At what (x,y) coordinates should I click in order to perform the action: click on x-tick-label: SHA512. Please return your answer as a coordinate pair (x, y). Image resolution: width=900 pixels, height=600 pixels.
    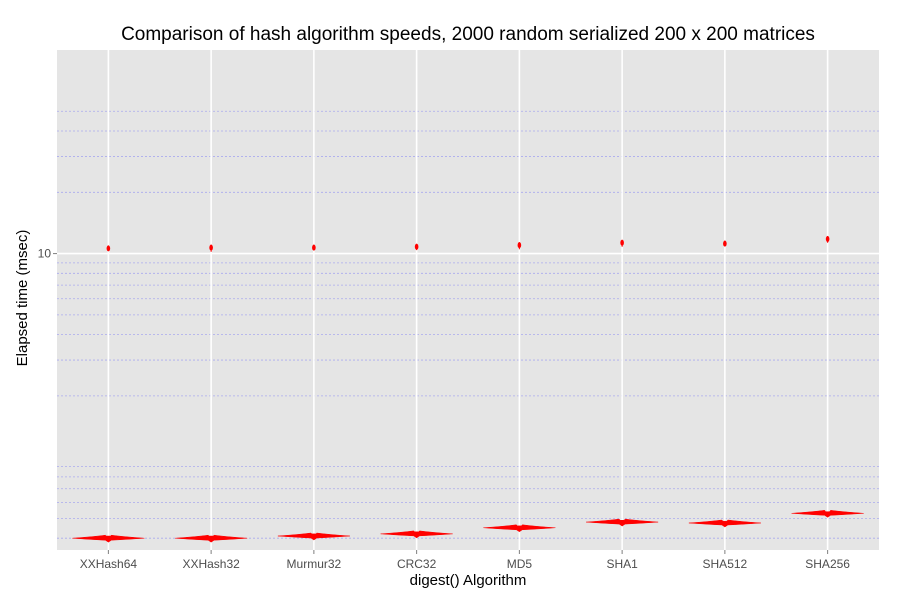
    Looking at the image, I should click on (725, 564).